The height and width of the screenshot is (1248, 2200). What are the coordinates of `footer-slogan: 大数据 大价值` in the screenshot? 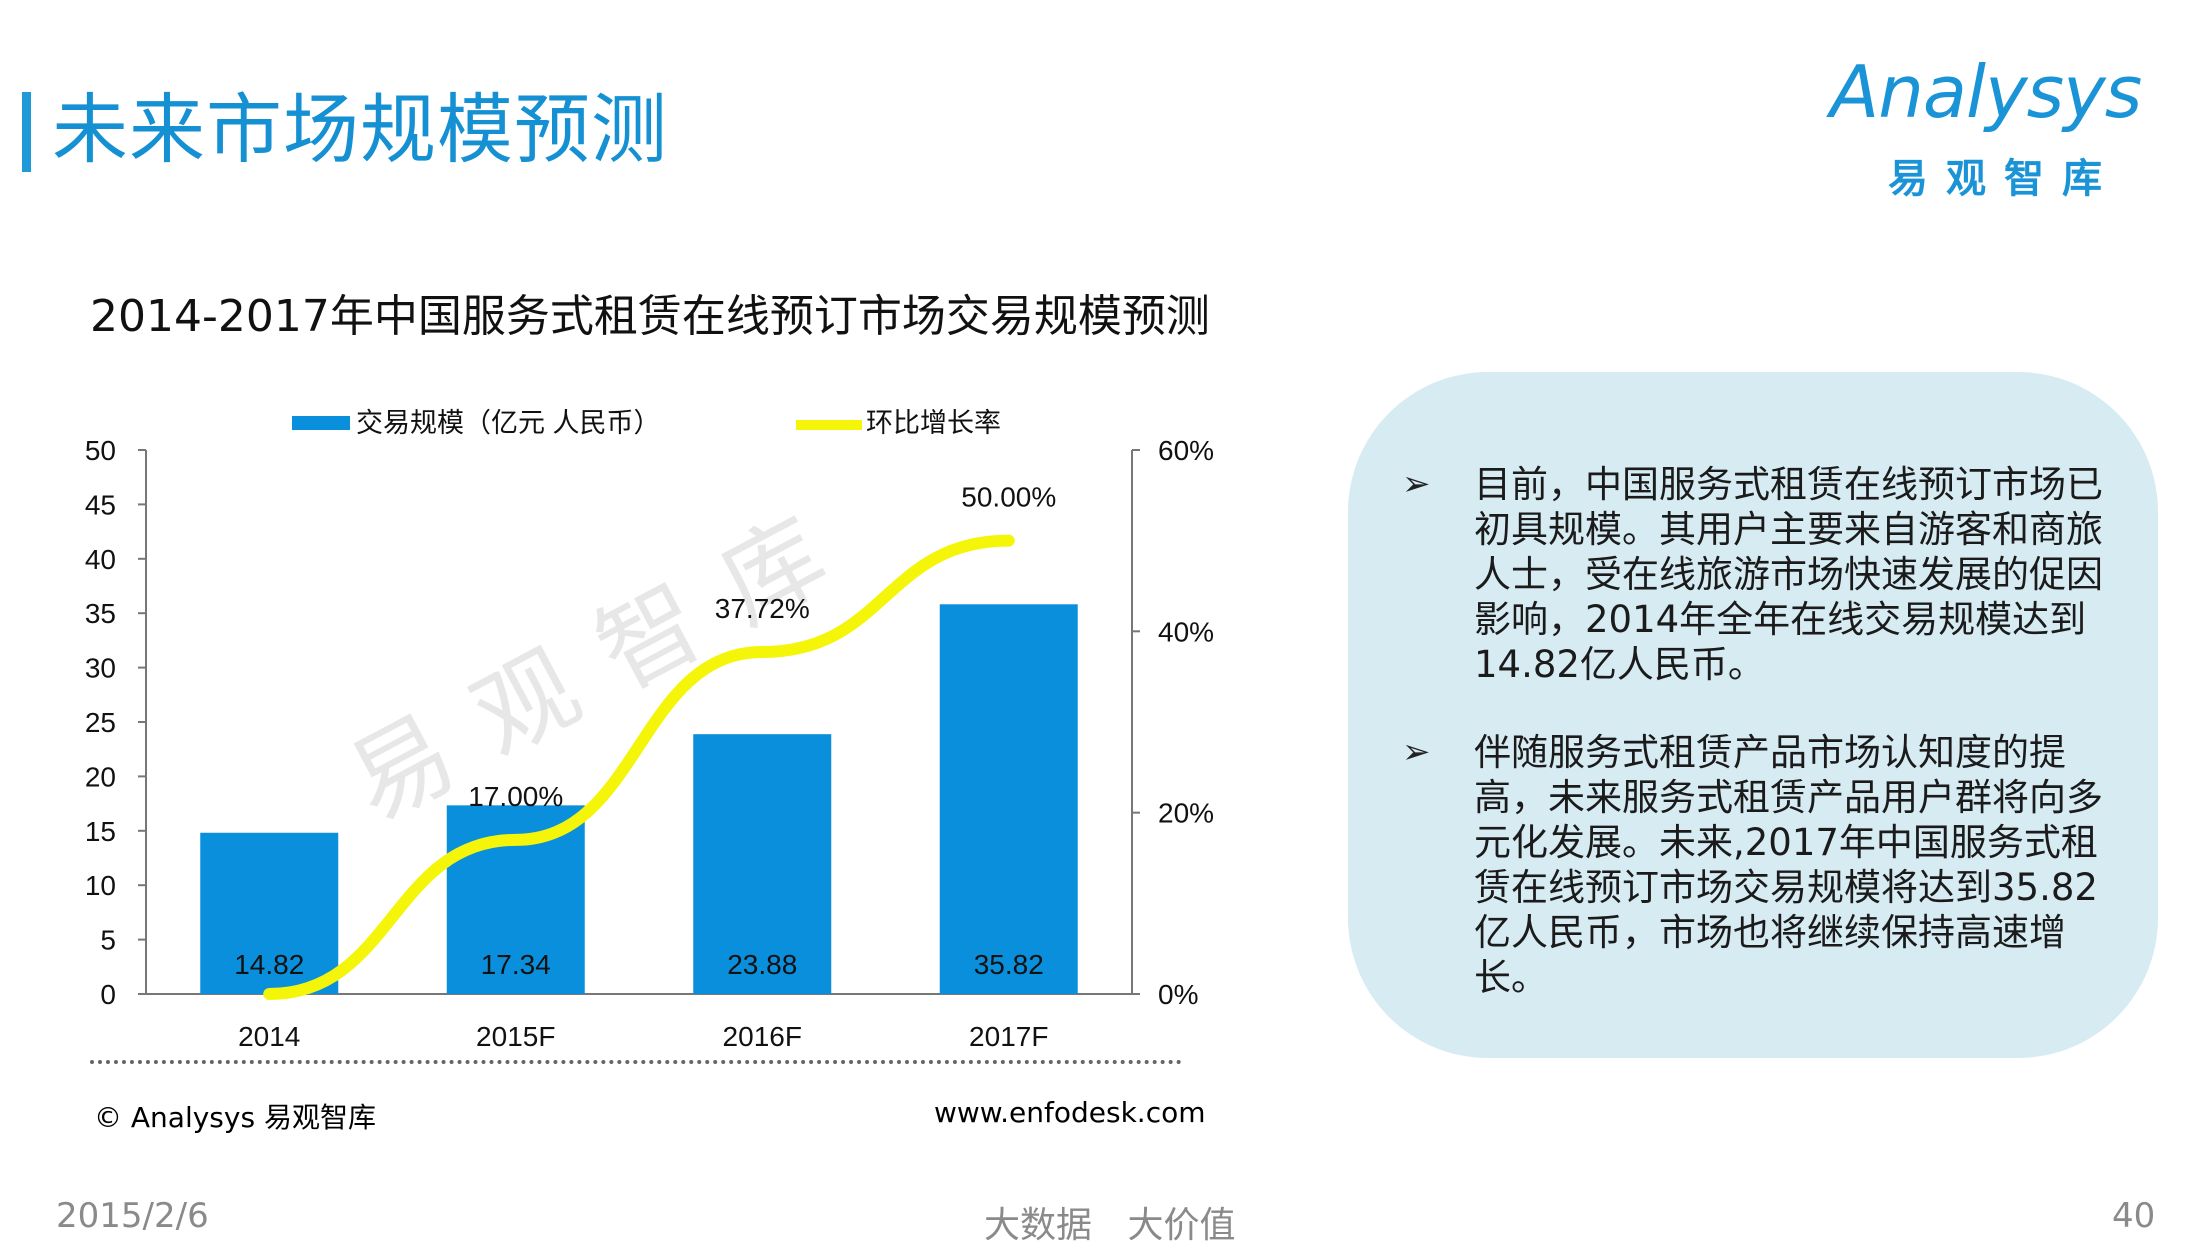 It's located at (1110, 1225).